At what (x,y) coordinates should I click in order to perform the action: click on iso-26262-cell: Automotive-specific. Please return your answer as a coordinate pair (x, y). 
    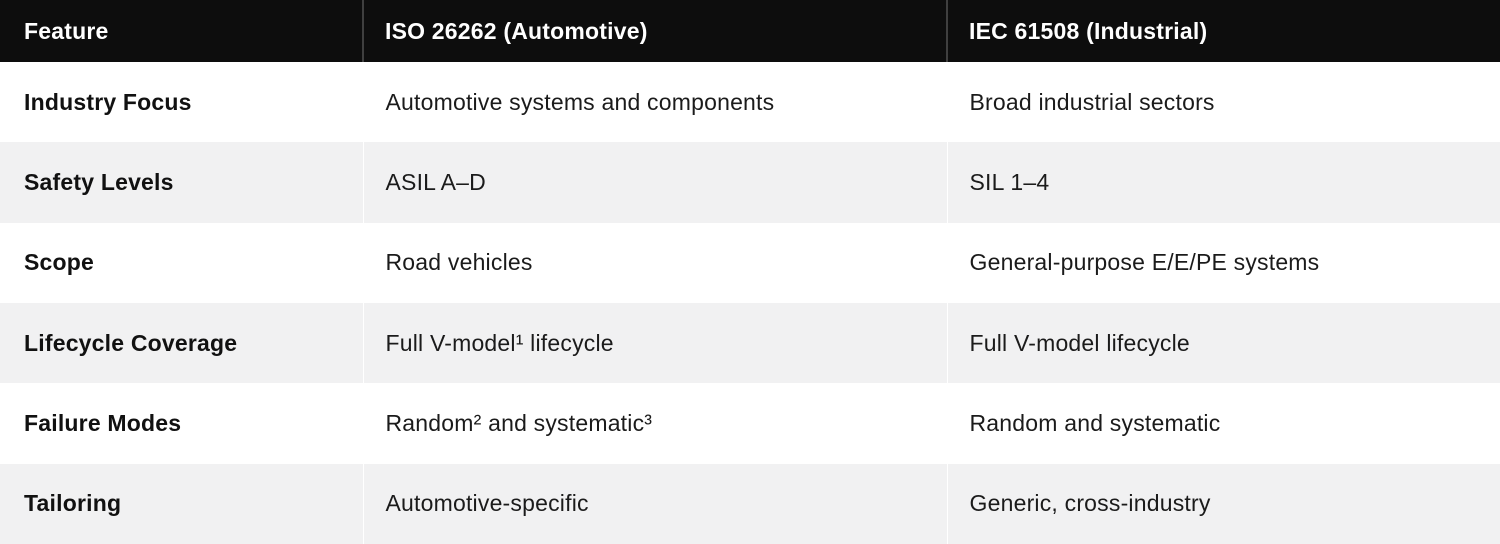
    Looking at the image, I should click on (654, 503).